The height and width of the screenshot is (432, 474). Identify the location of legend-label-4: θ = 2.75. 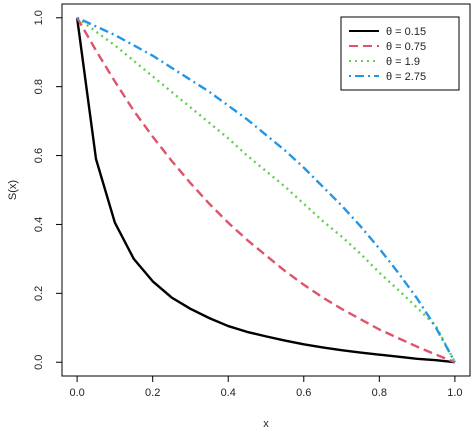
(406, 77).